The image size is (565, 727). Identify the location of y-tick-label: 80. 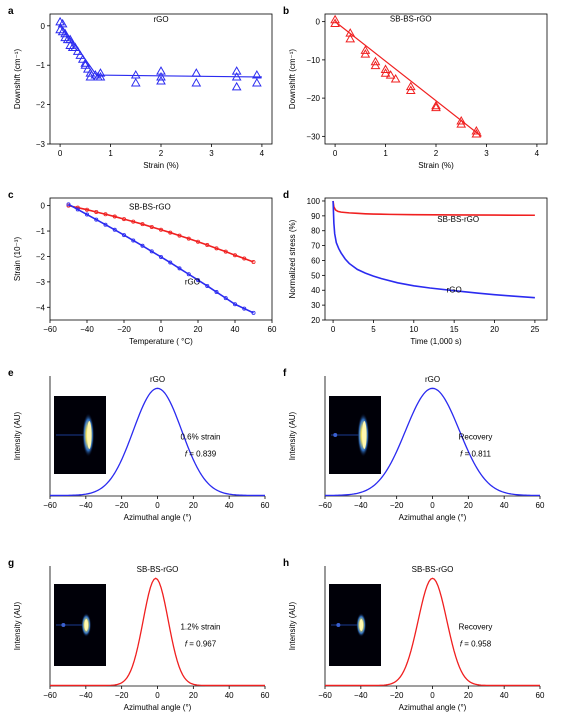
(315, 231).